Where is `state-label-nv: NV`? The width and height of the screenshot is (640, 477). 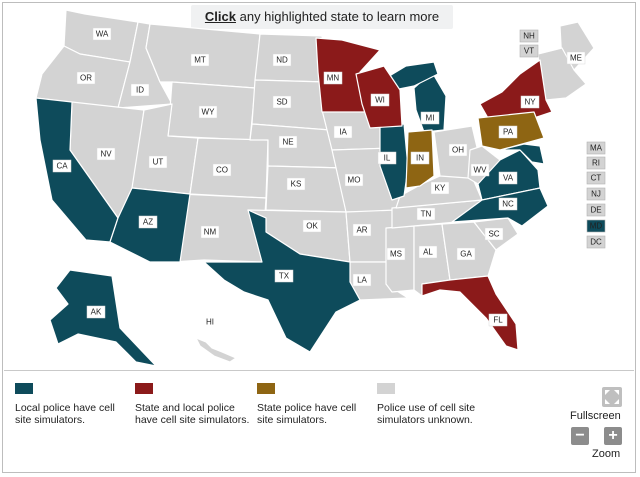 state-label-nv: NV is located at coordinates (106, 154).